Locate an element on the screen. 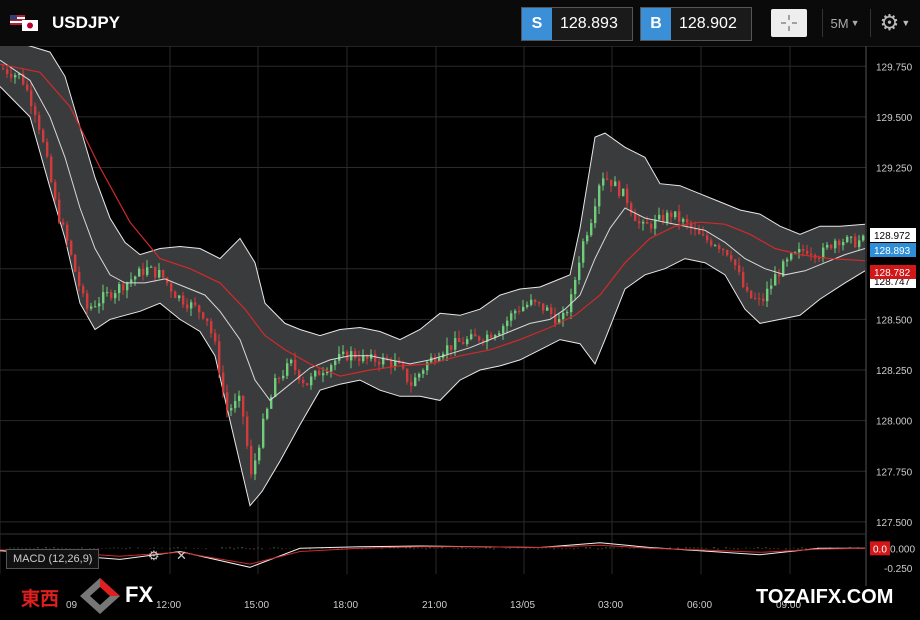 The image size is (920, 620). indicator-close-icon: ✕ is located at coordinates (181, 555).